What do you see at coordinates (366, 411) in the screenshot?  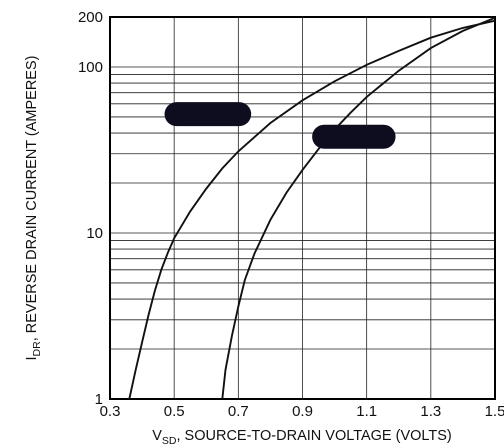 I see `x-tick-label: 1.1` at bounding box center [366, 411].